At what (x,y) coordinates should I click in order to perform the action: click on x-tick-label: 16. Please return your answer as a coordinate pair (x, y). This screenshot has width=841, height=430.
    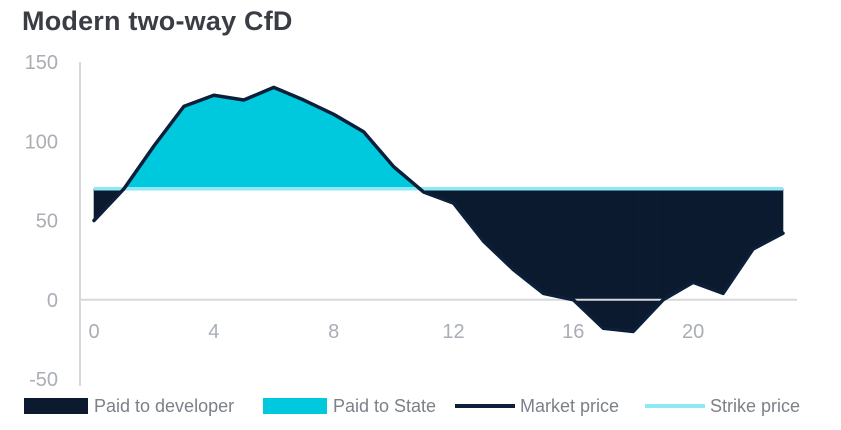
    Looking at the image, I should click on (573, 332).